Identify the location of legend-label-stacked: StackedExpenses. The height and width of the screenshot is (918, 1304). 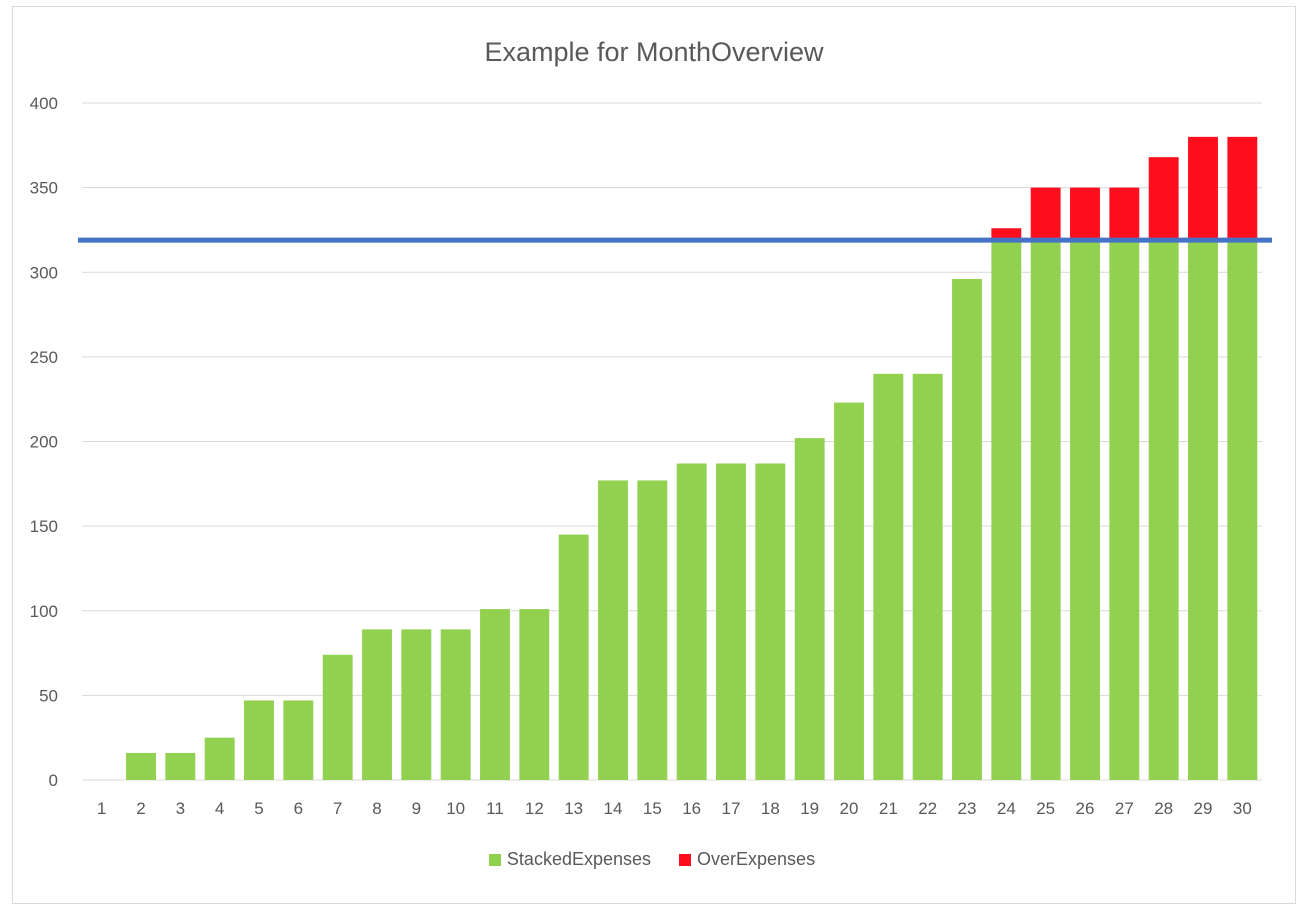
(579, 859).